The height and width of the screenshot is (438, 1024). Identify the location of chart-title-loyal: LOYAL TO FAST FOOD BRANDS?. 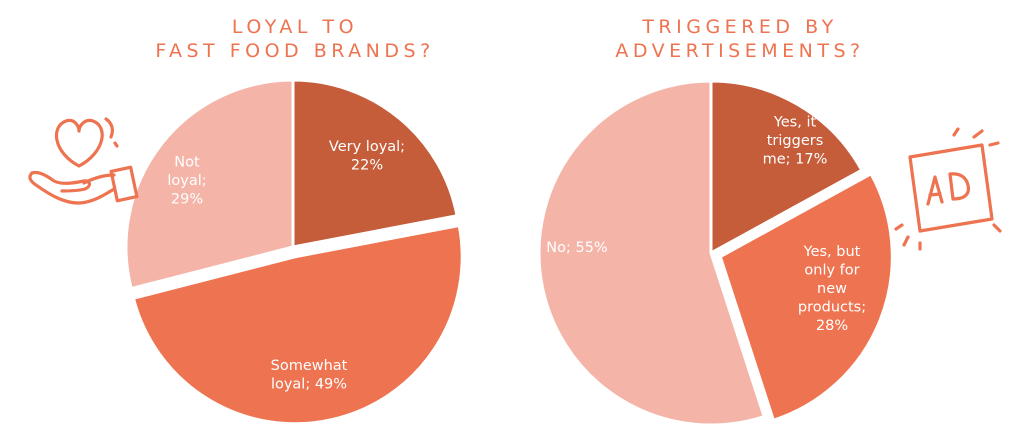
(295, 39).